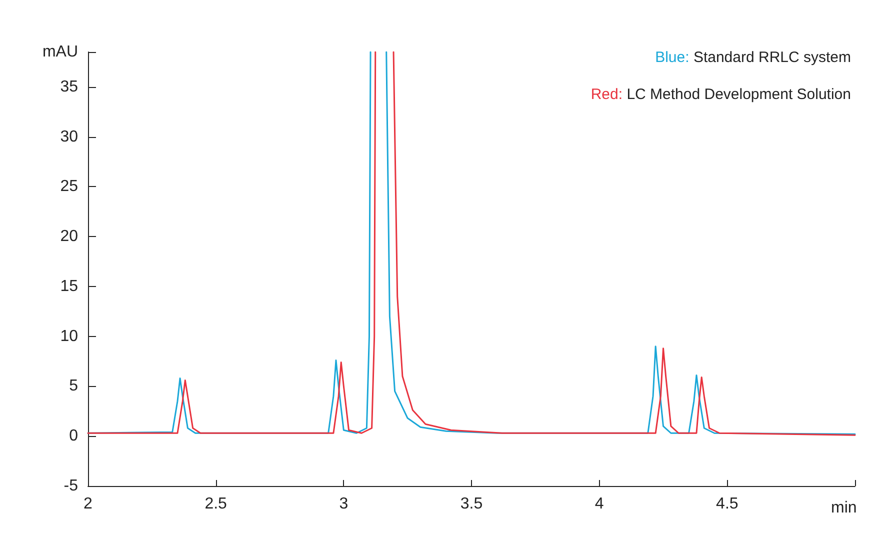 This screenshot has height=533, width=873. Describe the element at coordinates (216, 504) in the screenshot. I see `x-tick-label: 2.5` at that location.